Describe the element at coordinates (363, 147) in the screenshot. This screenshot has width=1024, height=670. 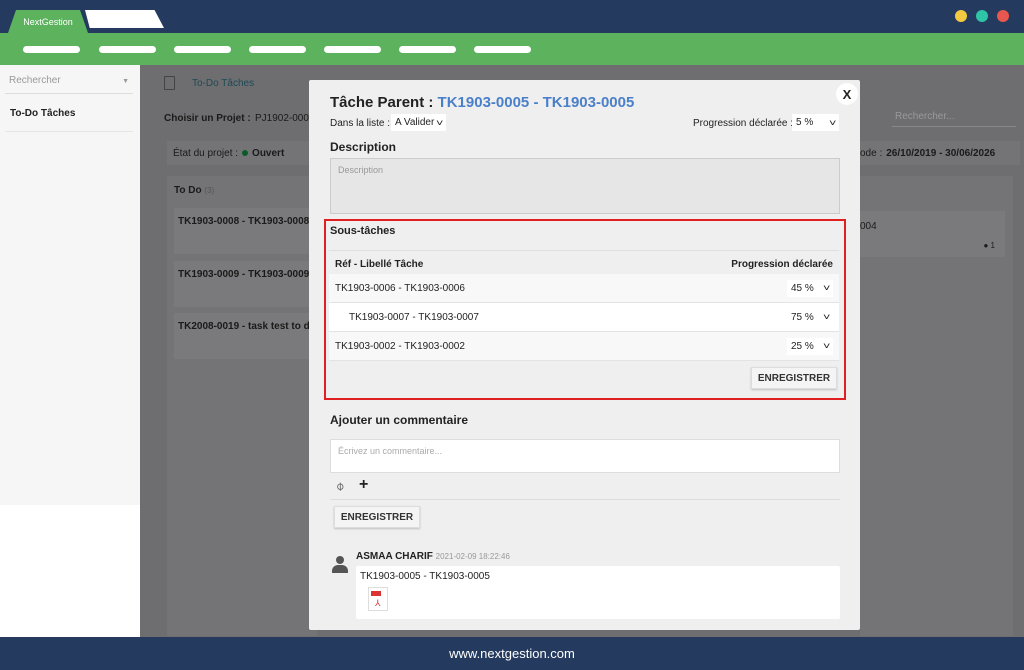
I see `description-heading: Description` at that location.